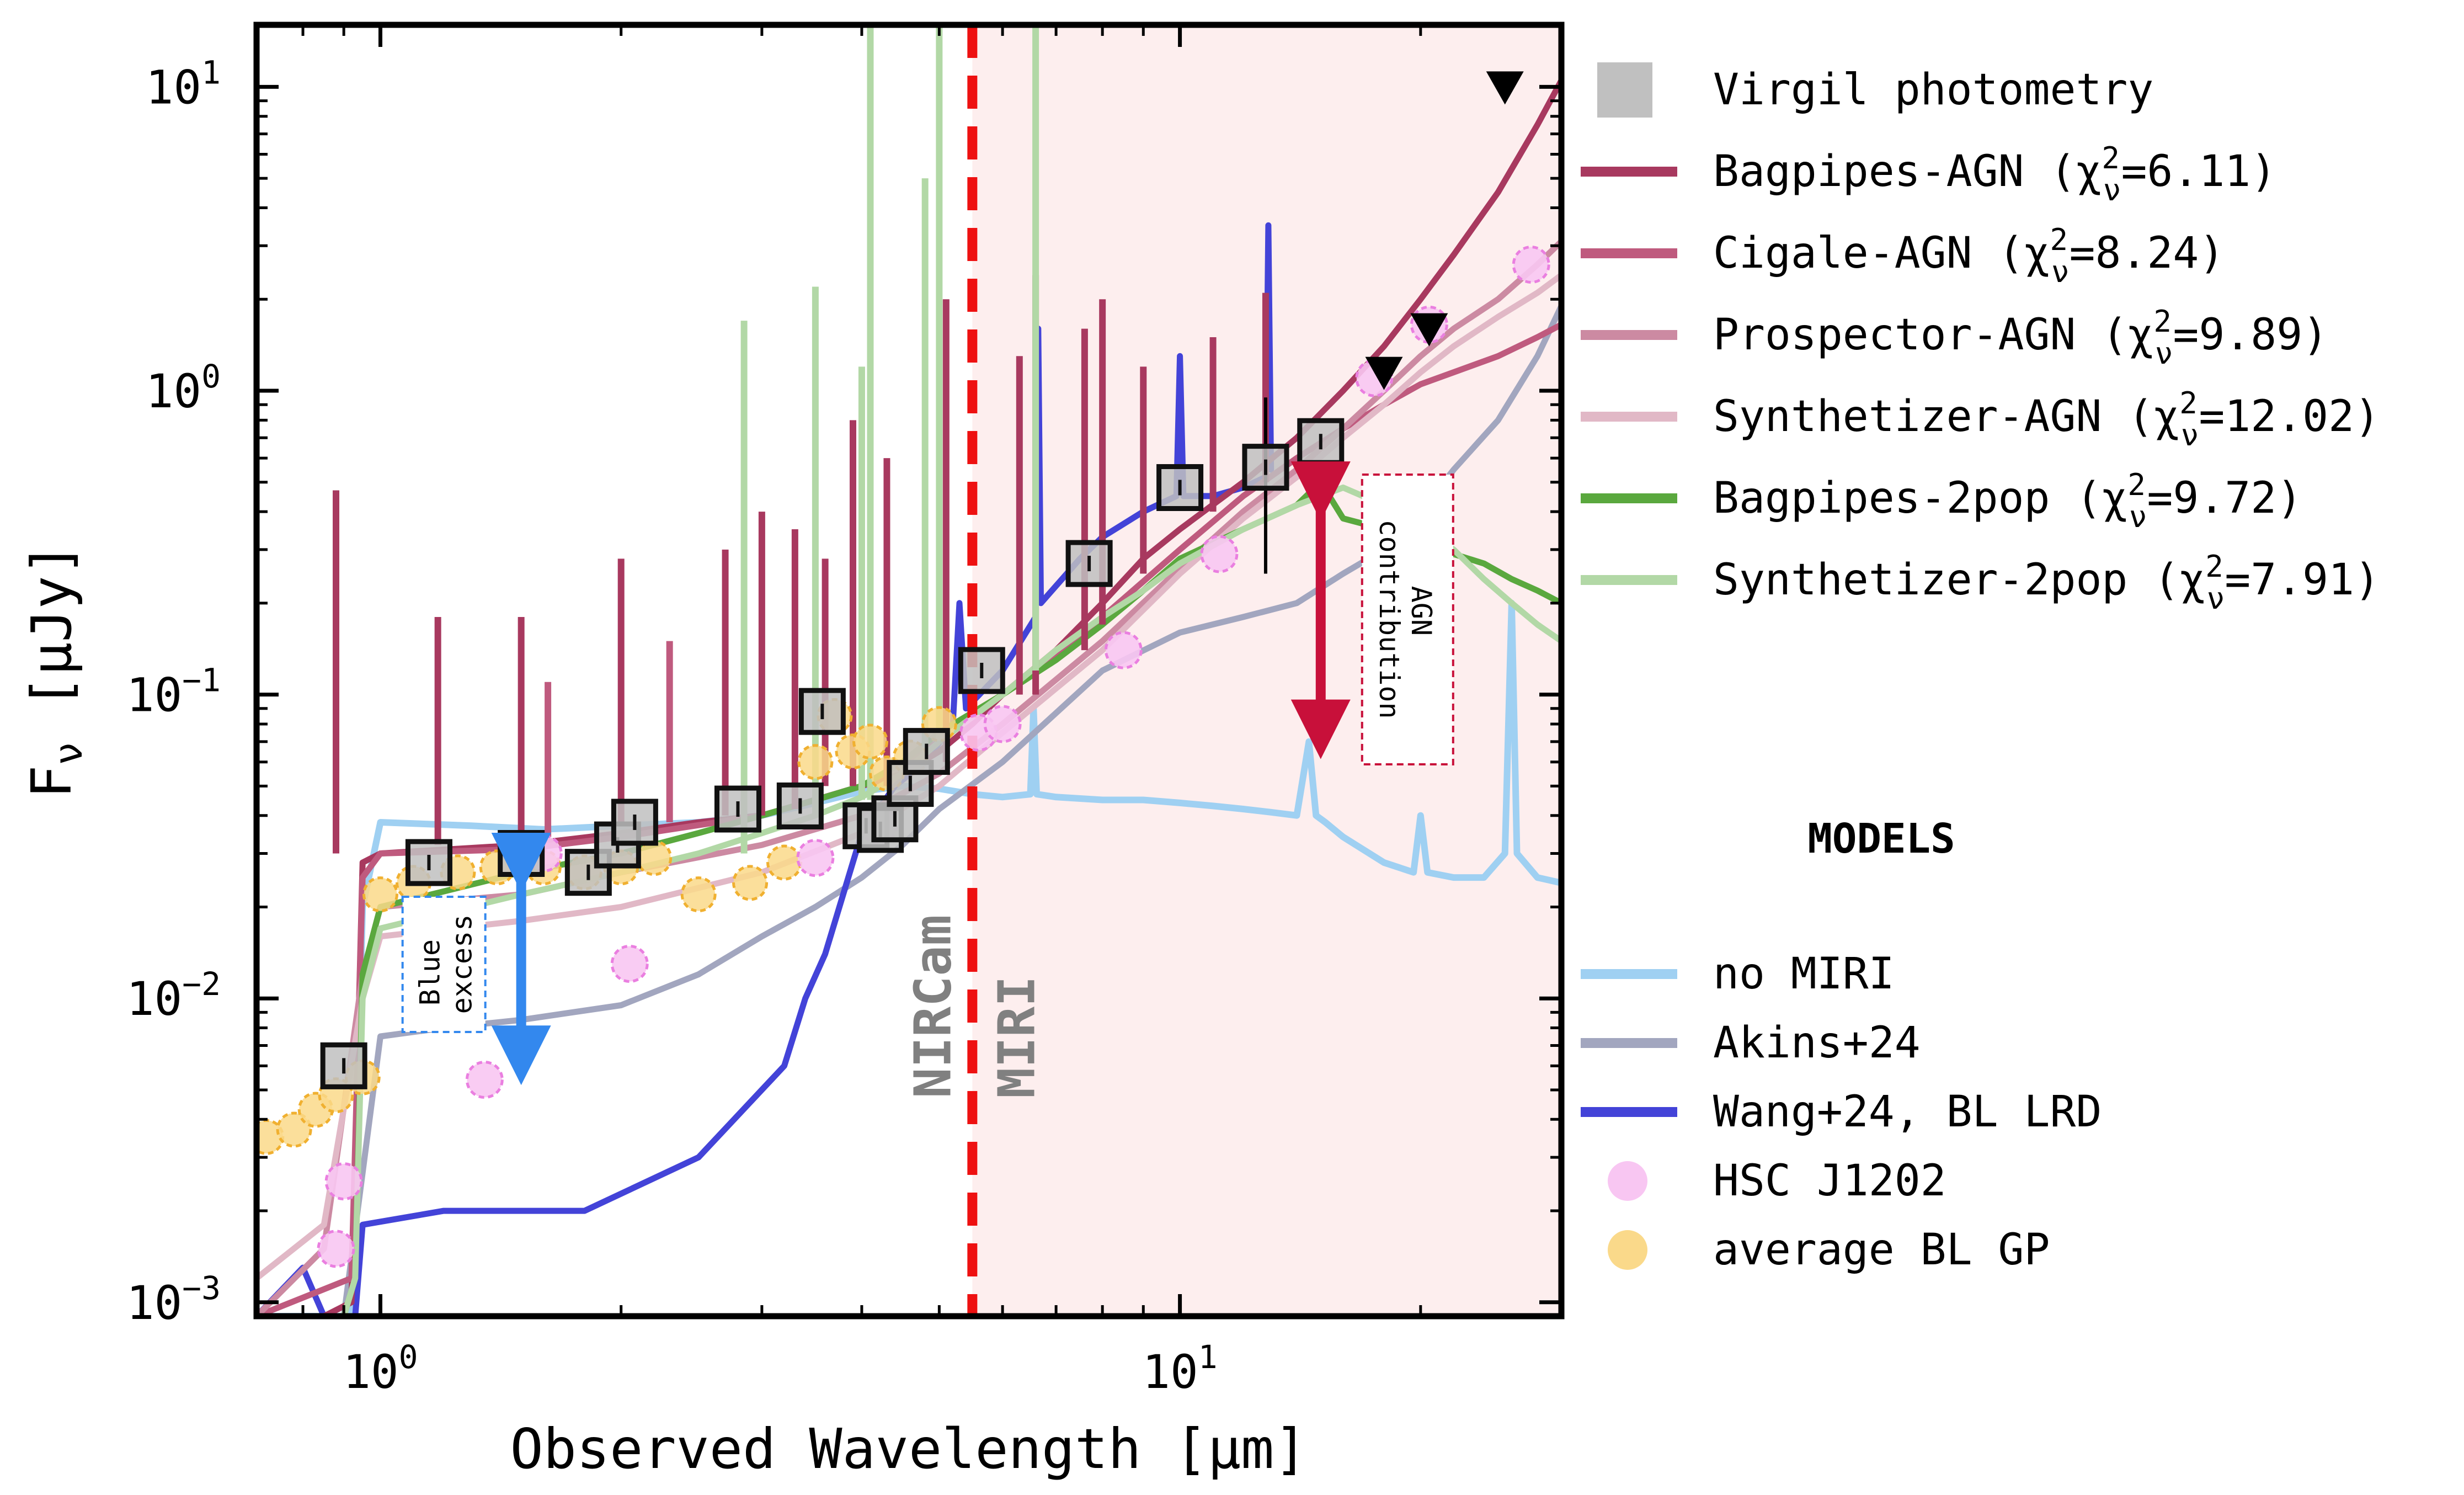 Image resolution: width=2464 pixels, height=1495 pixels. What do you see at coordinates (2250, 335) in the screenshot?
I see `legend-chi-value: =9.89)` at bounding box center [2250, 335].